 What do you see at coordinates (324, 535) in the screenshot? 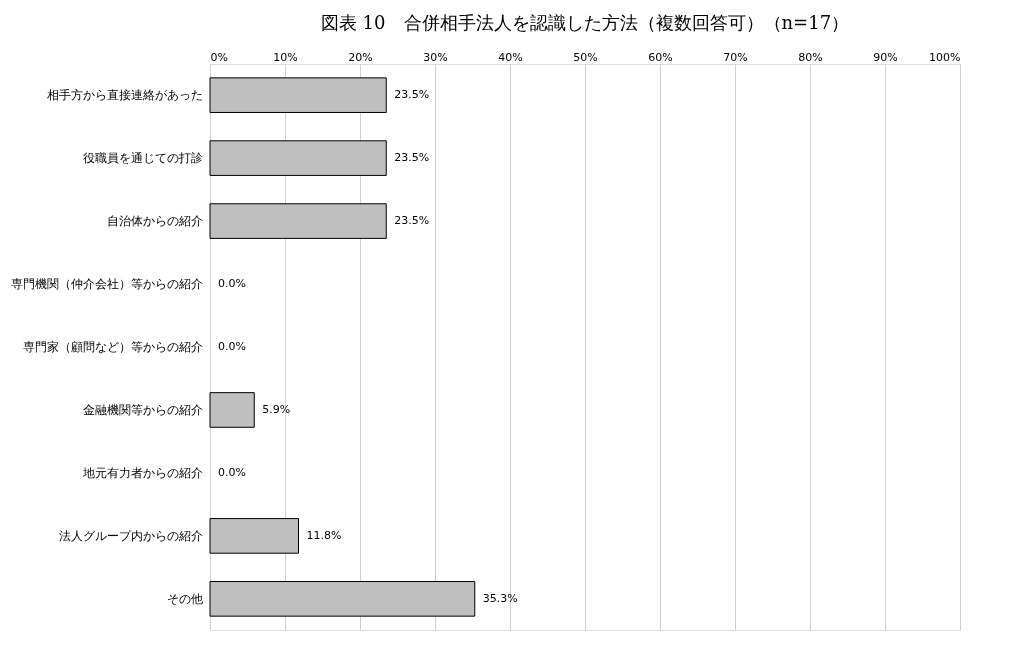
I see `data-label: 11.8%` at bounding box center [324, 535].